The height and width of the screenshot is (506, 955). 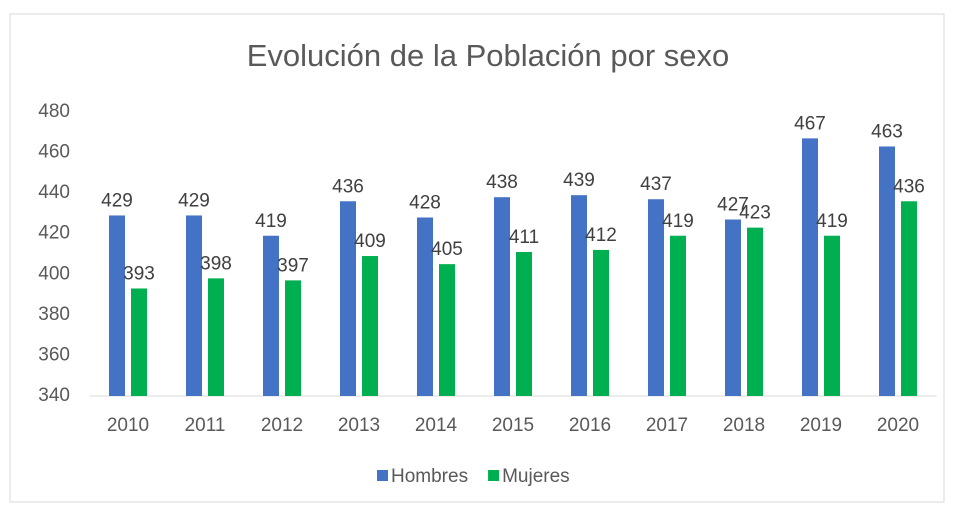 I want to click on x-tick-label: 2017, so click(x=667, y=425).